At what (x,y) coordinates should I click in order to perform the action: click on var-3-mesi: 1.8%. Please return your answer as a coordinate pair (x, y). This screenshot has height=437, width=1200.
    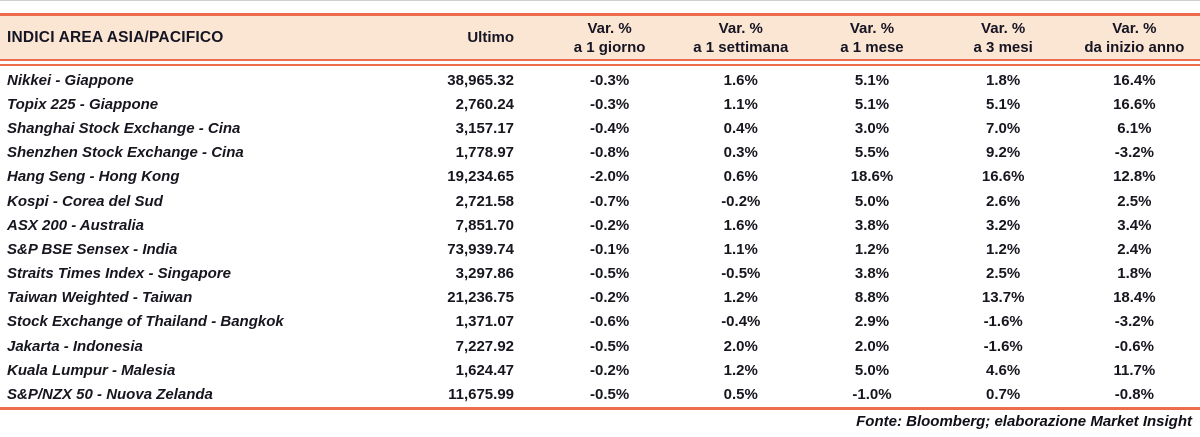
    Looking at the image, I should click on (1003, 80).